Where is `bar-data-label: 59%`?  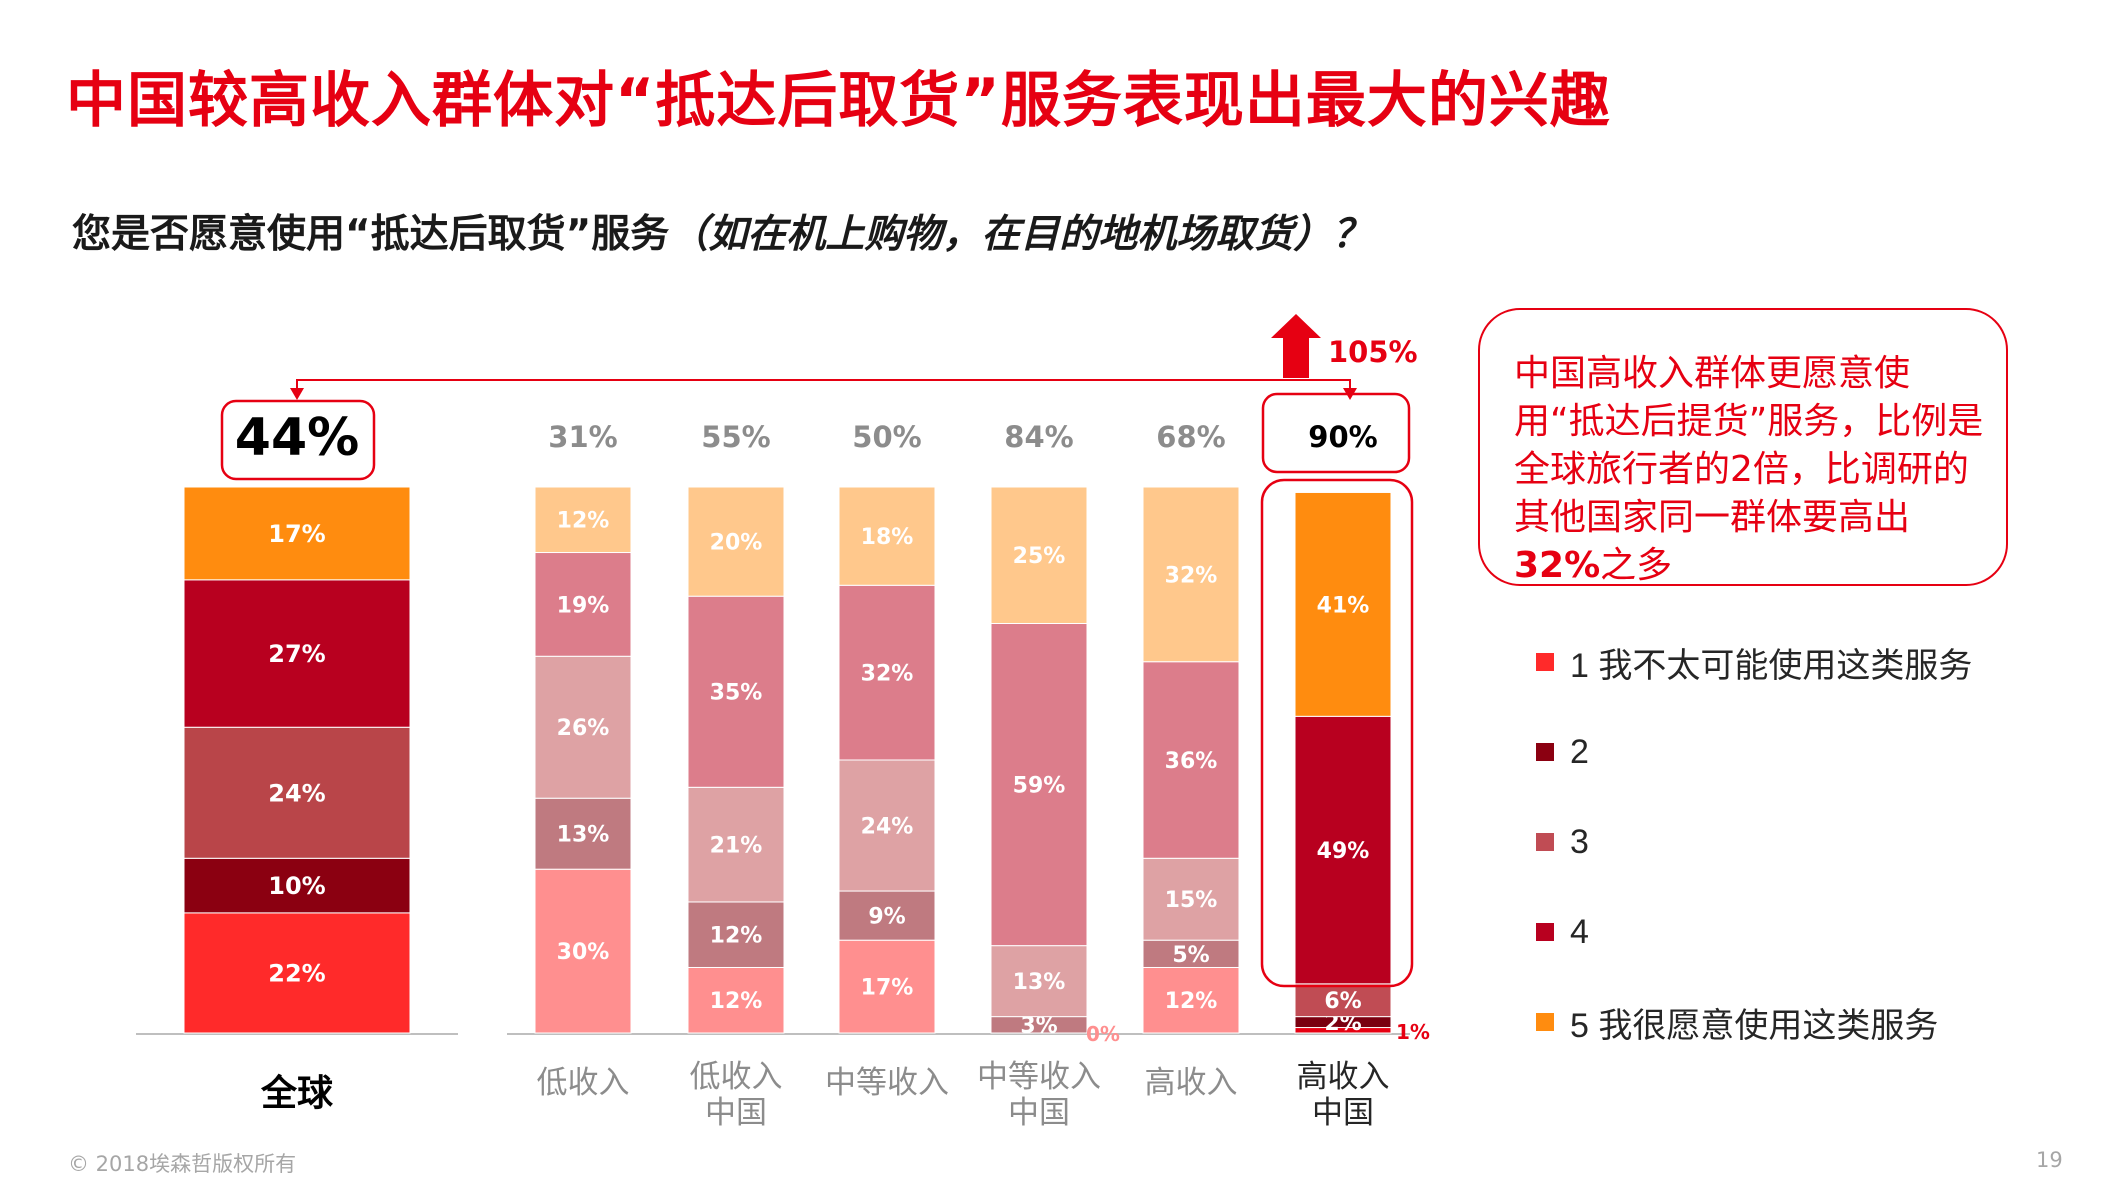
bar-data-label: 59% is located at coordinates (1039, 785).